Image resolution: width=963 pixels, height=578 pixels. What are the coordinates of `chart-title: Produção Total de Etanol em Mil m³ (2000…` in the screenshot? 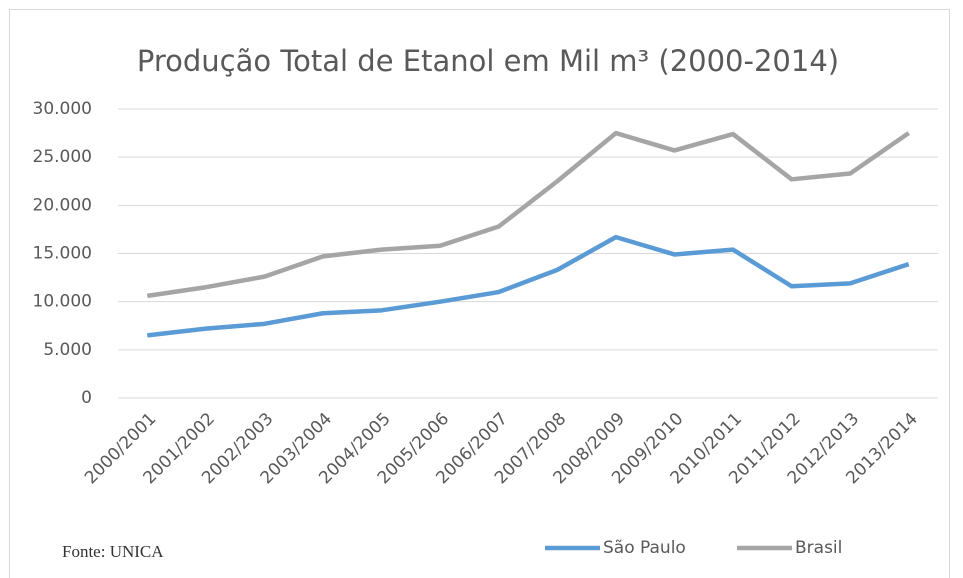 It's located at (488, 61).